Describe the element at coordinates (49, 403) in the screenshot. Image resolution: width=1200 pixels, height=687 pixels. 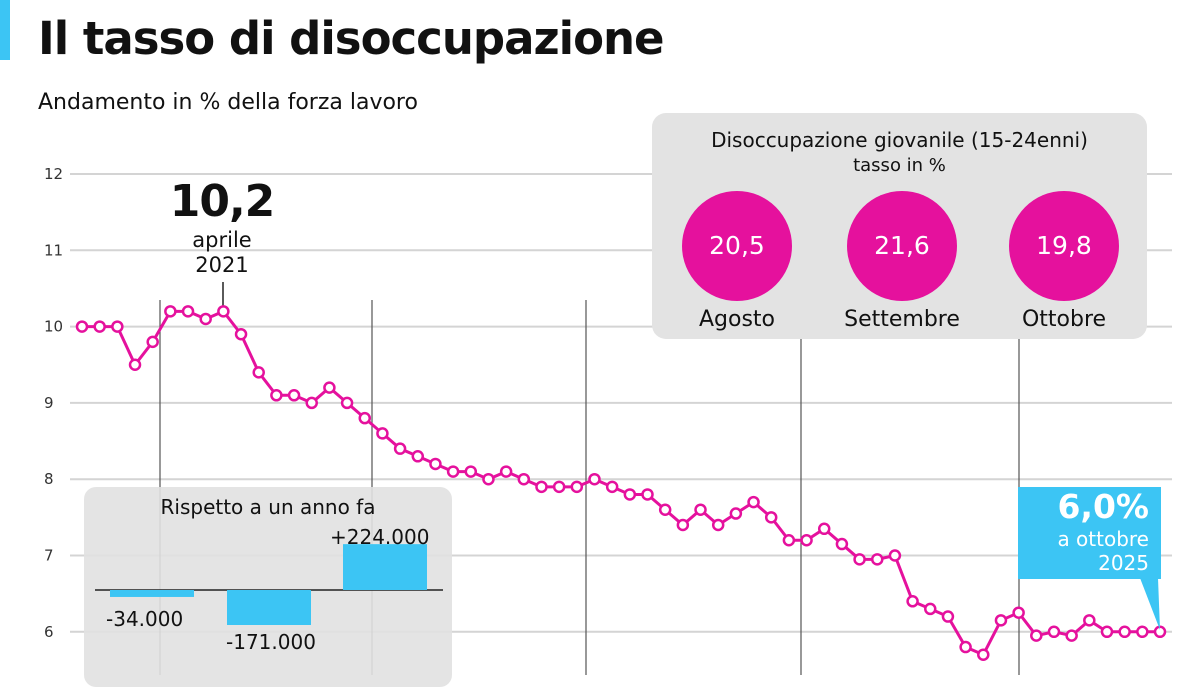
I see `y-tick-label: 9` at that location.